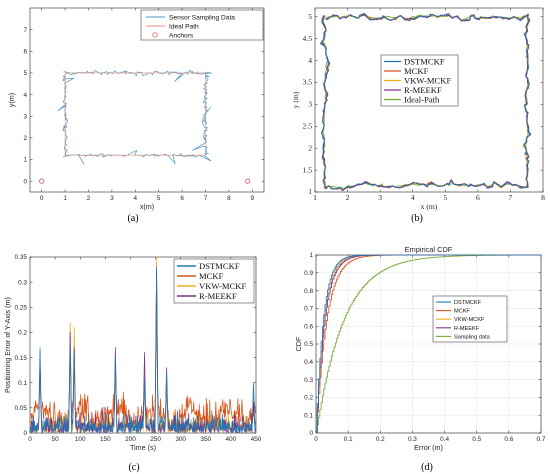 This screenshot has height=474, width=550. What do you see at coordinates (248, 181) in the screenshot?
I see `anchor-marker` at bounding box center [248, 181].